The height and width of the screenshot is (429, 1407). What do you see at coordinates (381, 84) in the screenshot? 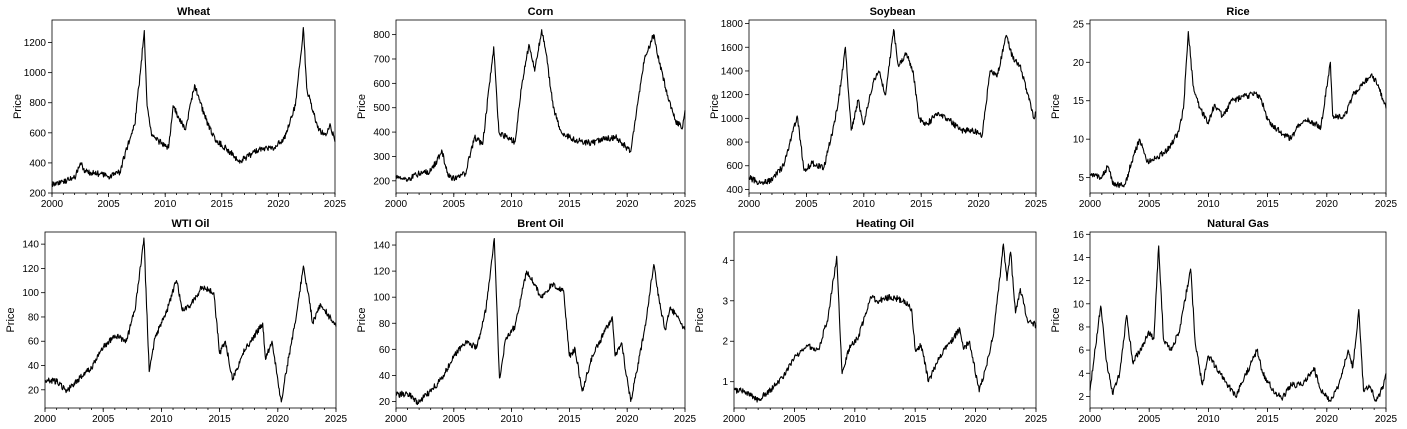
I see `corn-y-tick-label: 600` at bounding box center [381, 84].